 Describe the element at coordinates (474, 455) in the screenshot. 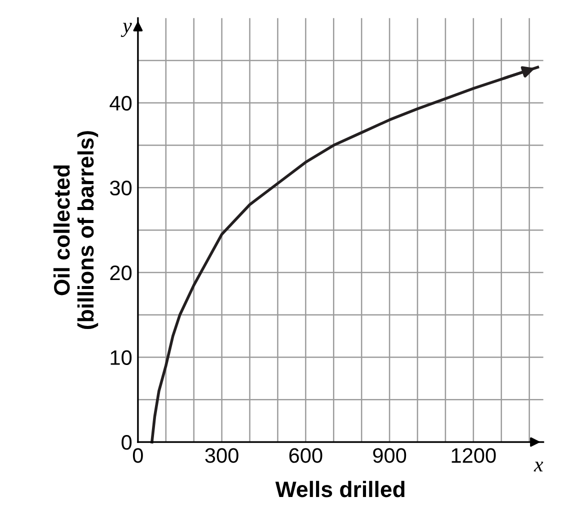

I see `x-tick-label: 1200` at that location.